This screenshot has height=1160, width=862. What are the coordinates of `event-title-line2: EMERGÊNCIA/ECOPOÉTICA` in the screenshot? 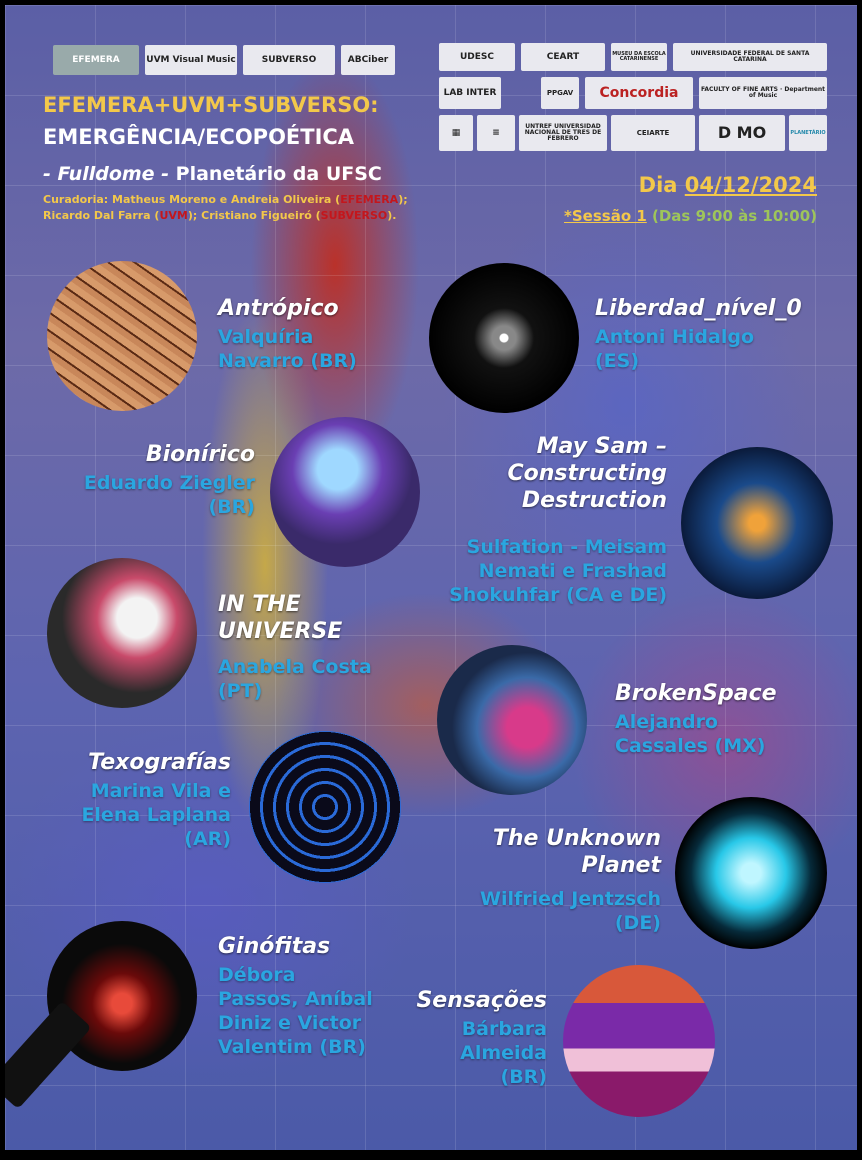 It's located at (198, 137).